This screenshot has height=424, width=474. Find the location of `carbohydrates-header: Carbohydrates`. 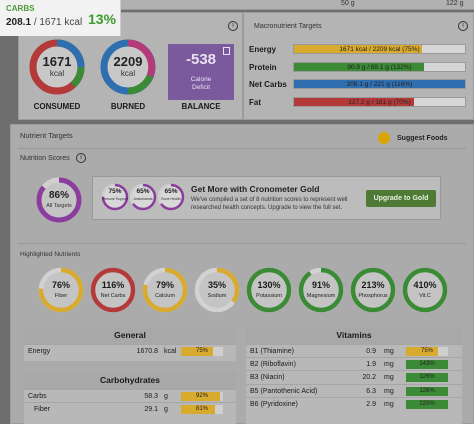

carbohydrates-header: Carbohydrates is located at coordinates (130, 380).